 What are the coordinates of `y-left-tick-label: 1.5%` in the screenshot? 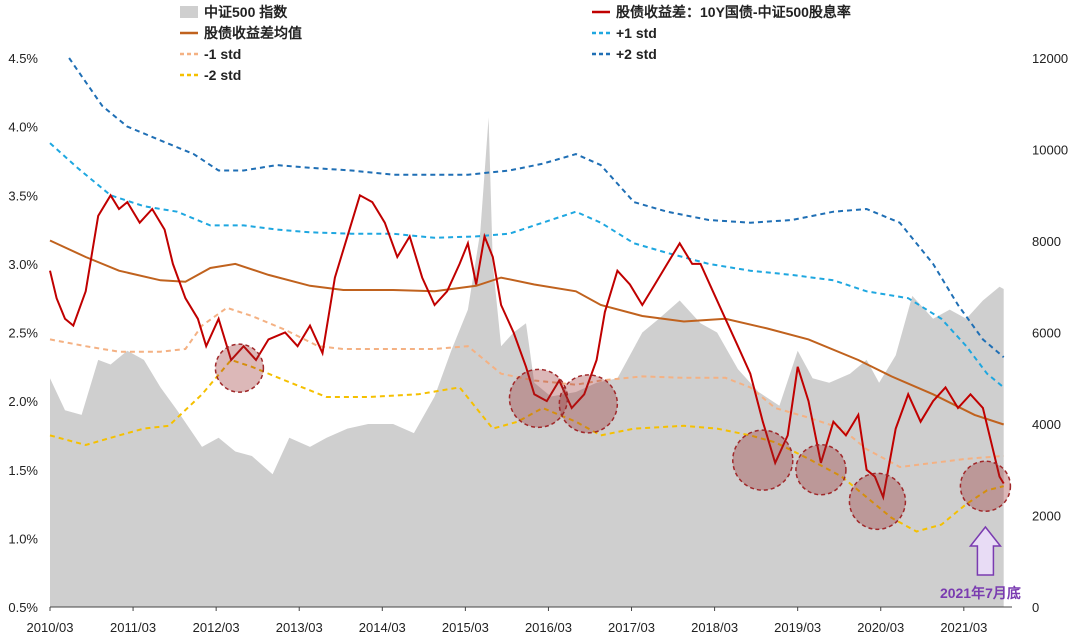 It's located at (23, 470).